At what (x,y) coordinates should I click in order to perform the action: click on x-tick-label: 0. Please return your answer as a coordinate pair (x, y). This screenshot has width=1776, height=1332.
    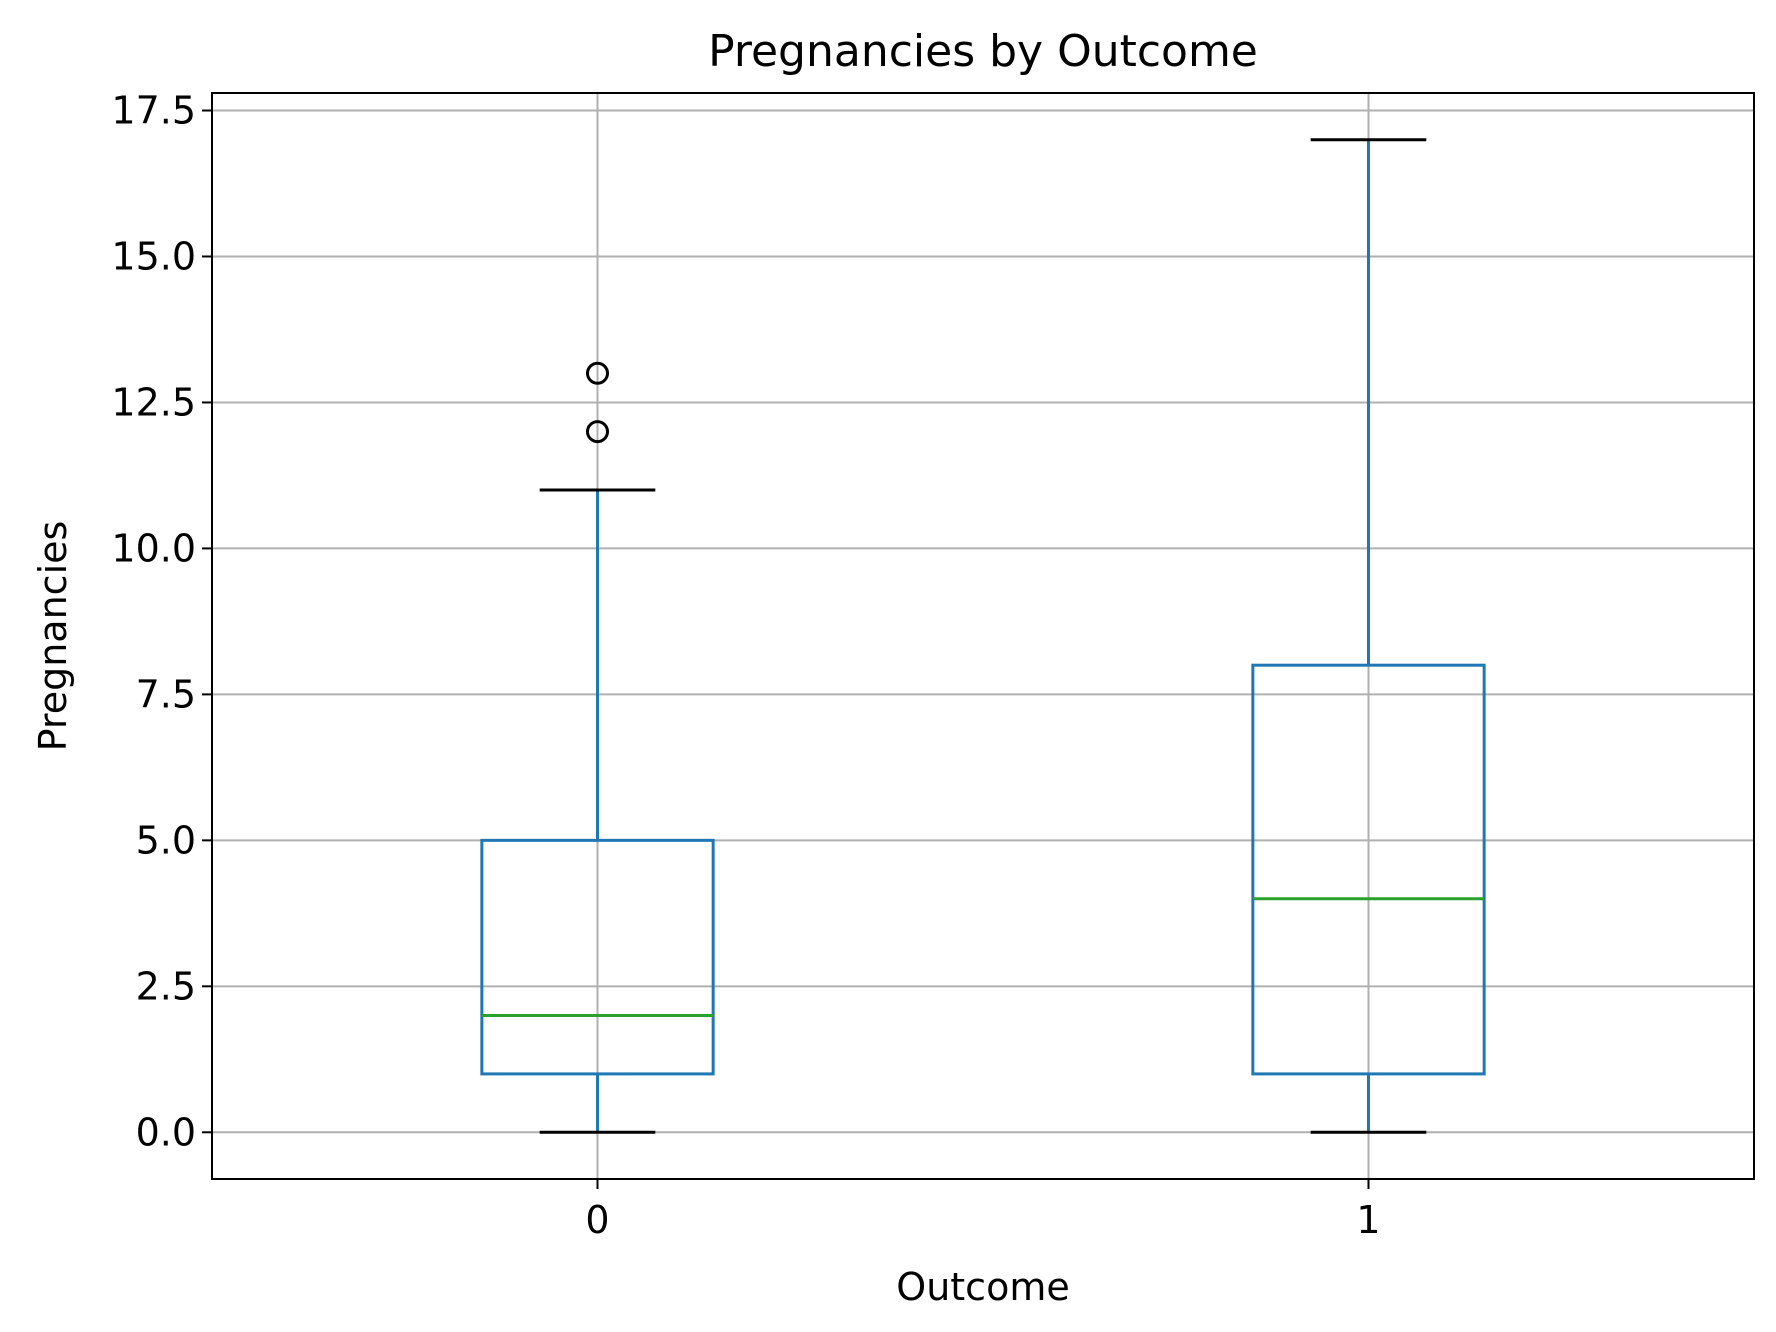
    Looking at the image, I should click on (597, 1220).